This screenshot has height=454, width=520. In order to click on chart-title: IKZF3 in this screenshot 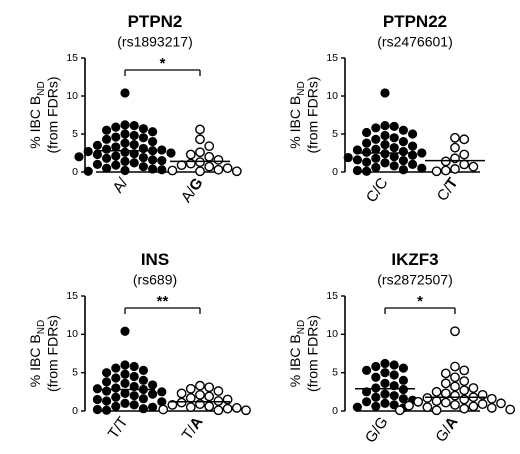, I will do `click(414, 259)`.